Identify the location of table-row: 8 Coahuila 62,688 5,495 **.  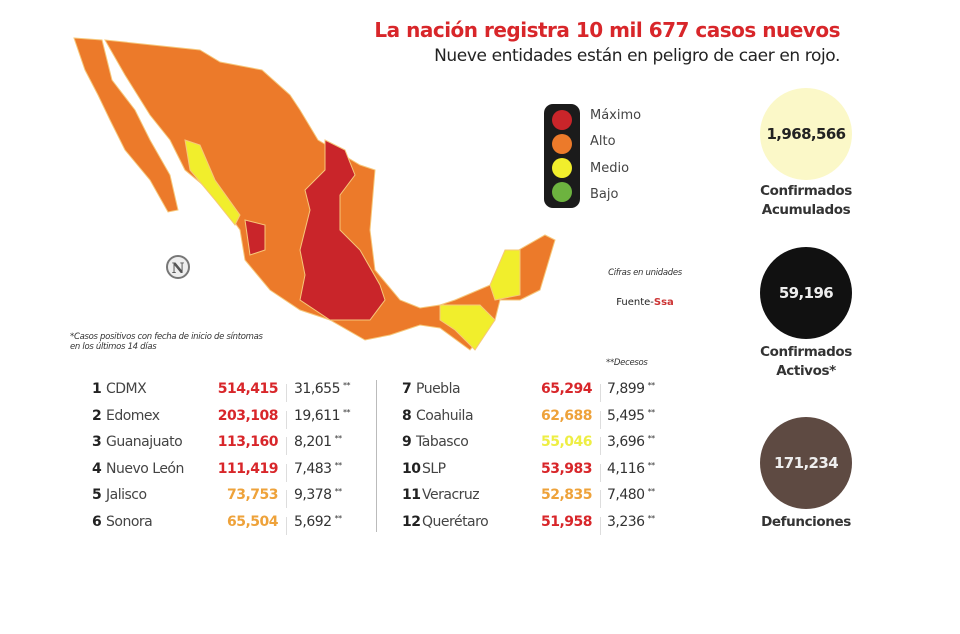
(528, 419).